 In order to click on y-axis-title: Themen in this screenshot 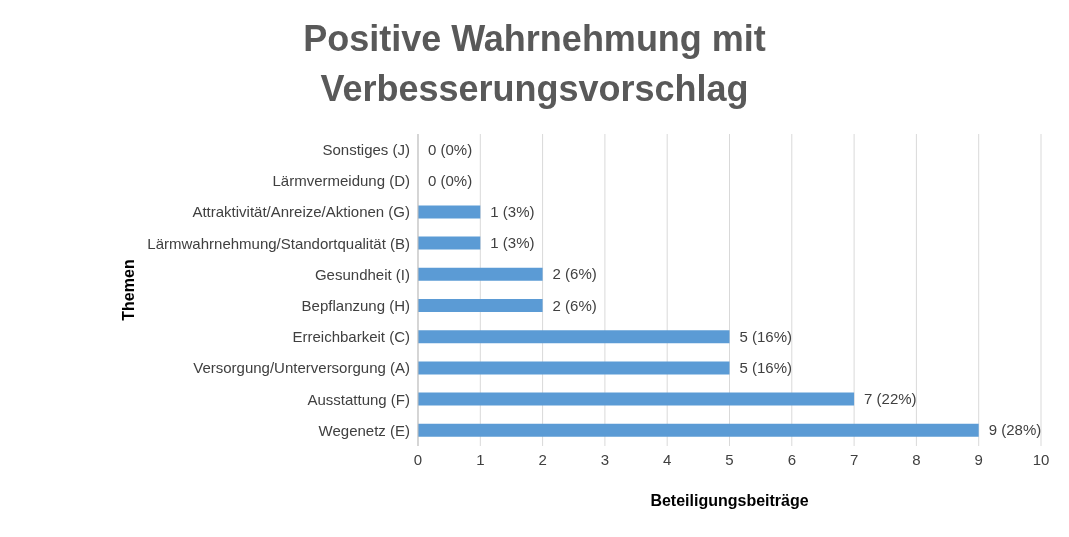, I will do `click(128, 290)`.